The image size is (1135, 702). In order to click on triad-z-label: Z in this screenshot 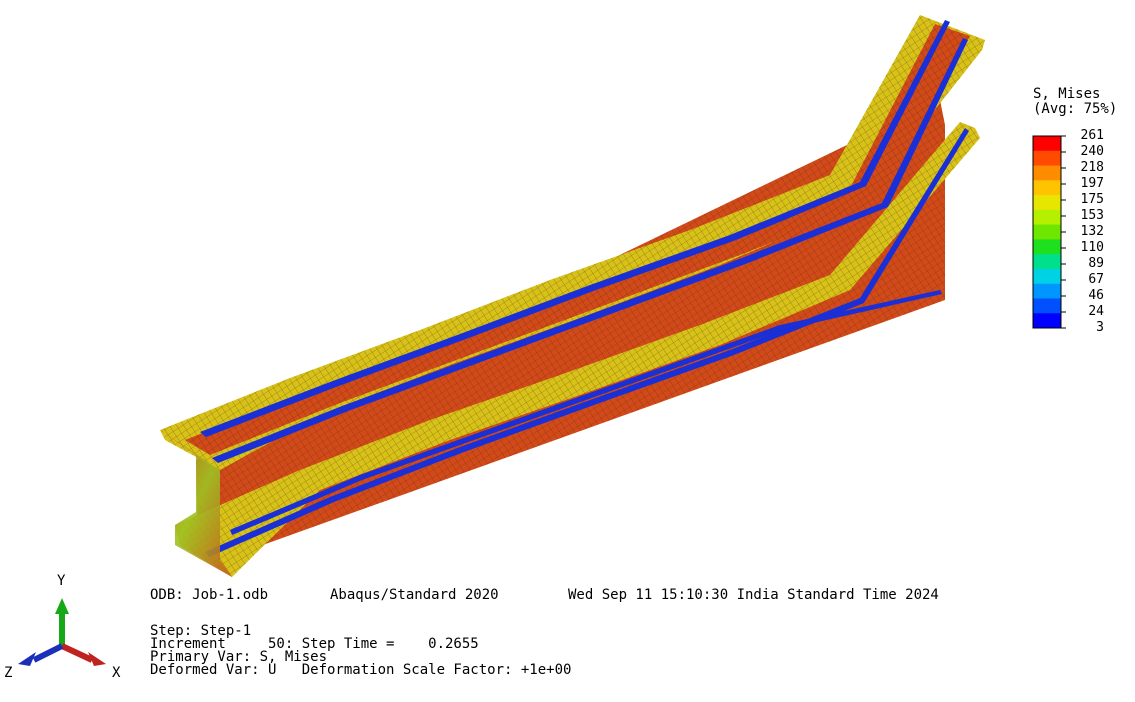, I will do `click(8, 673)`.